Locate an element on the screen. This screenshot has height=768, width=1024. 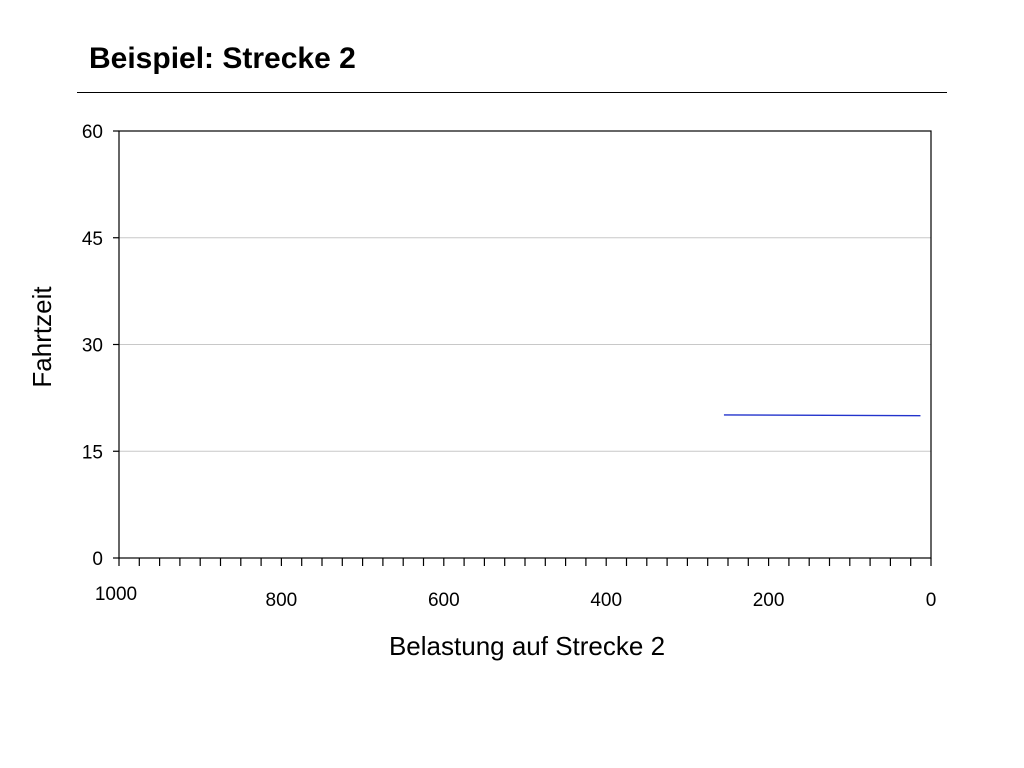
slide-title: Beispiel: Strecke 2 is located at coordinates (222, 58).